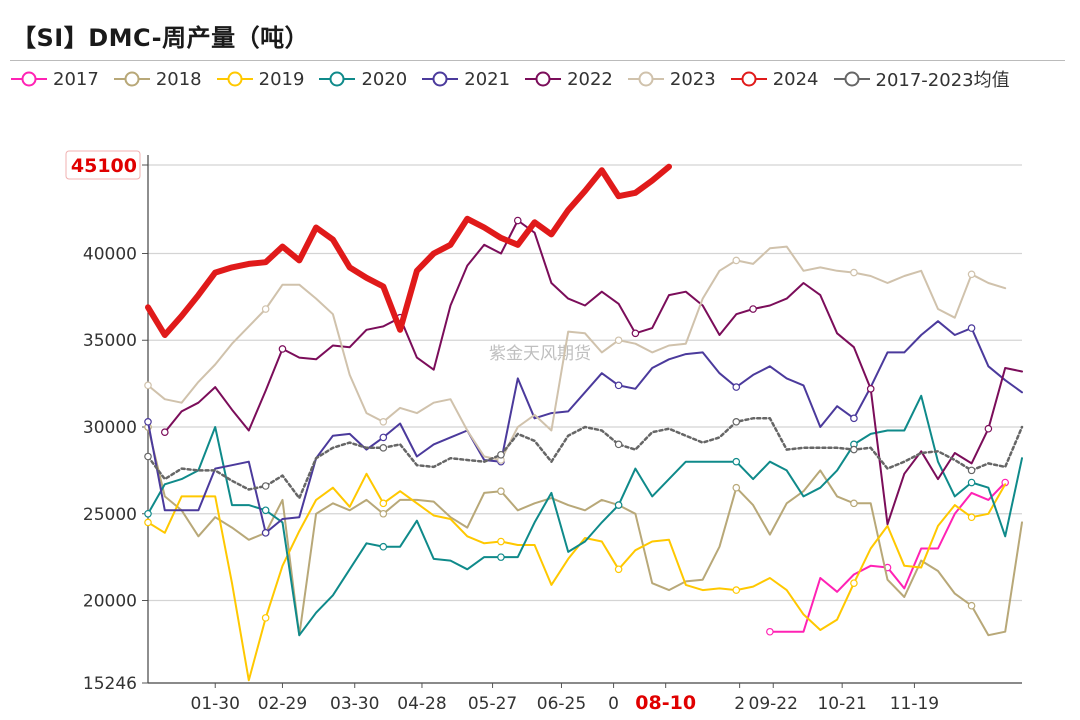  Describe the element at coordinates (665, 703) in the screenshot. I see `x-tick-label-highlight: 08-10` at that location.